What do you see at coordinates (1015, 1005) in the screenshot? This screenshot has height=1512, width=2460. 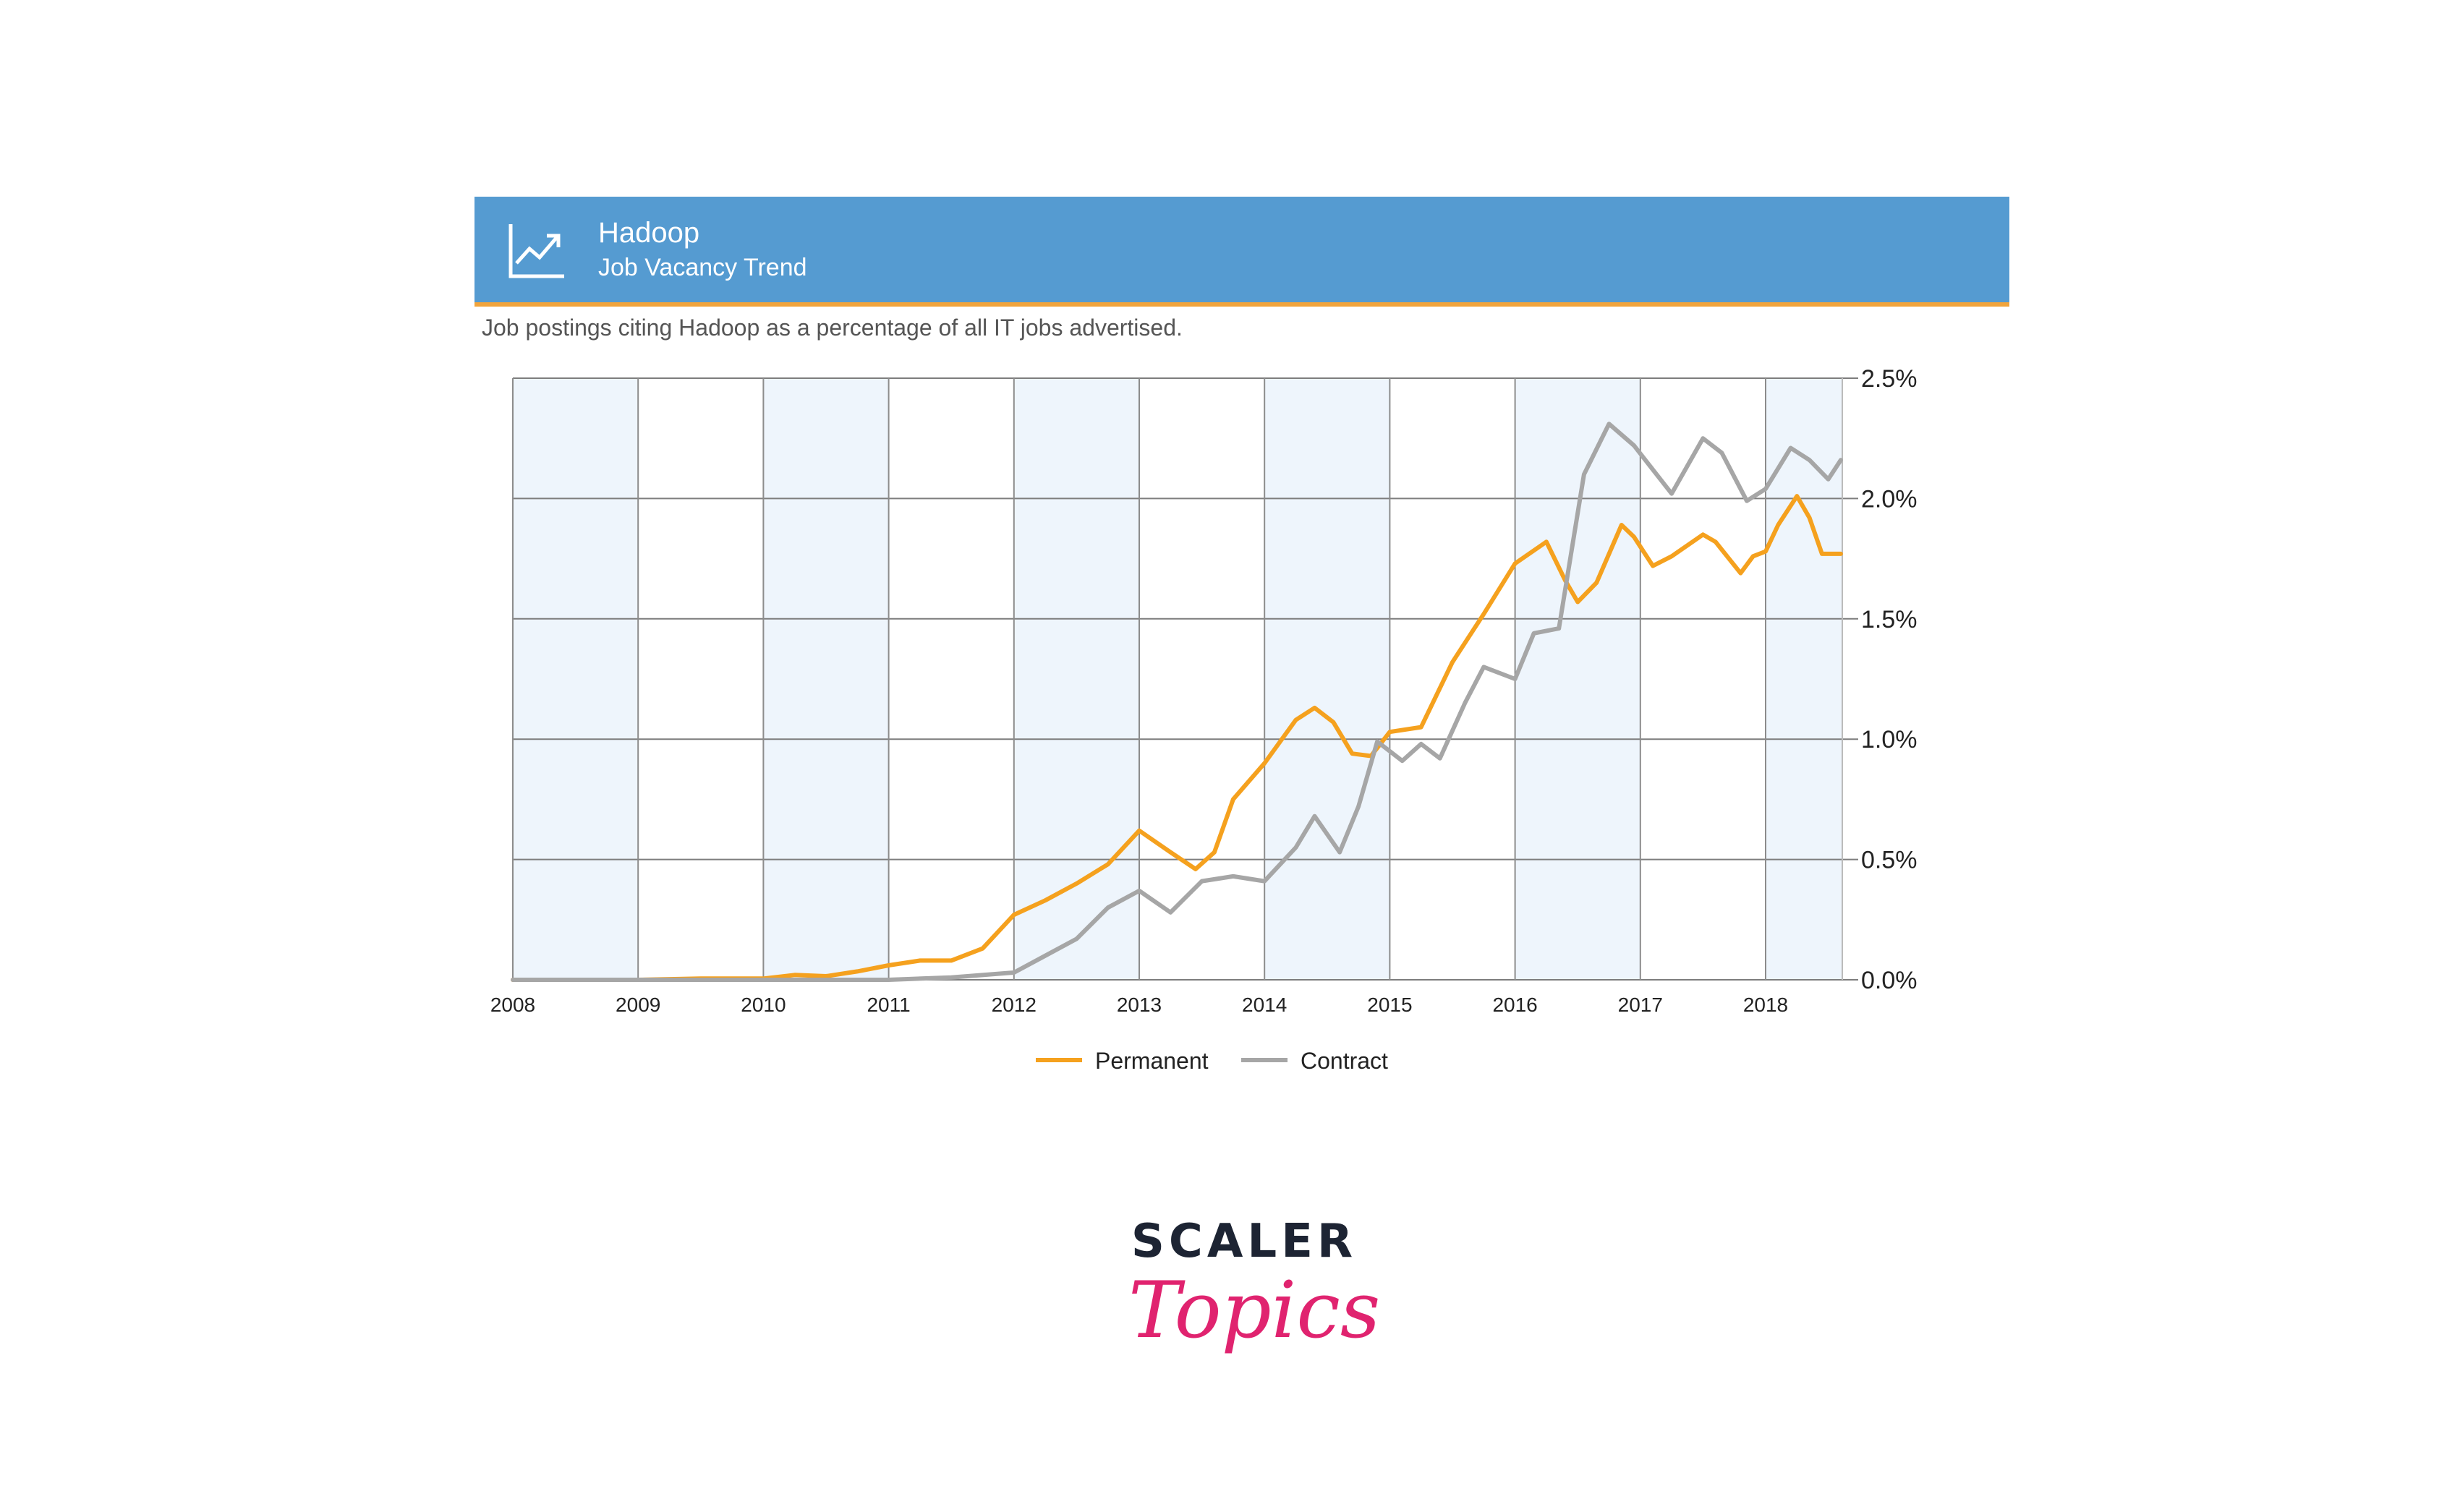 I see `x-tick-label: 2012` at bounding box center [1015, 1005].